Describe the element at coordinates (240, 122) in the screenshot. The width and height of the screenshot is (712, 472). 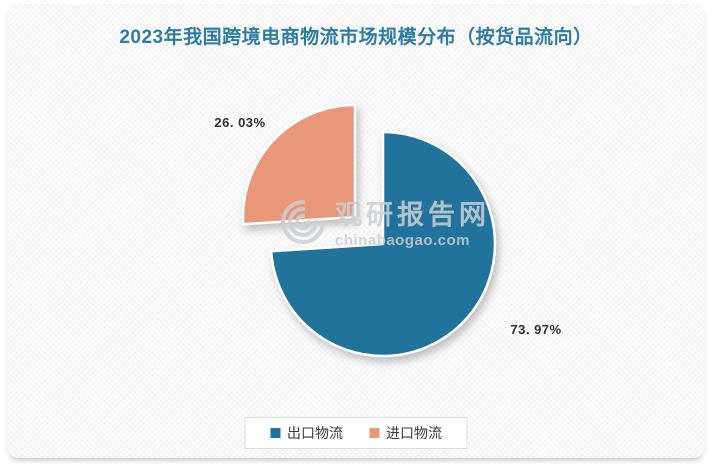
I see `slice-label-import: 26. 03%` at that location.